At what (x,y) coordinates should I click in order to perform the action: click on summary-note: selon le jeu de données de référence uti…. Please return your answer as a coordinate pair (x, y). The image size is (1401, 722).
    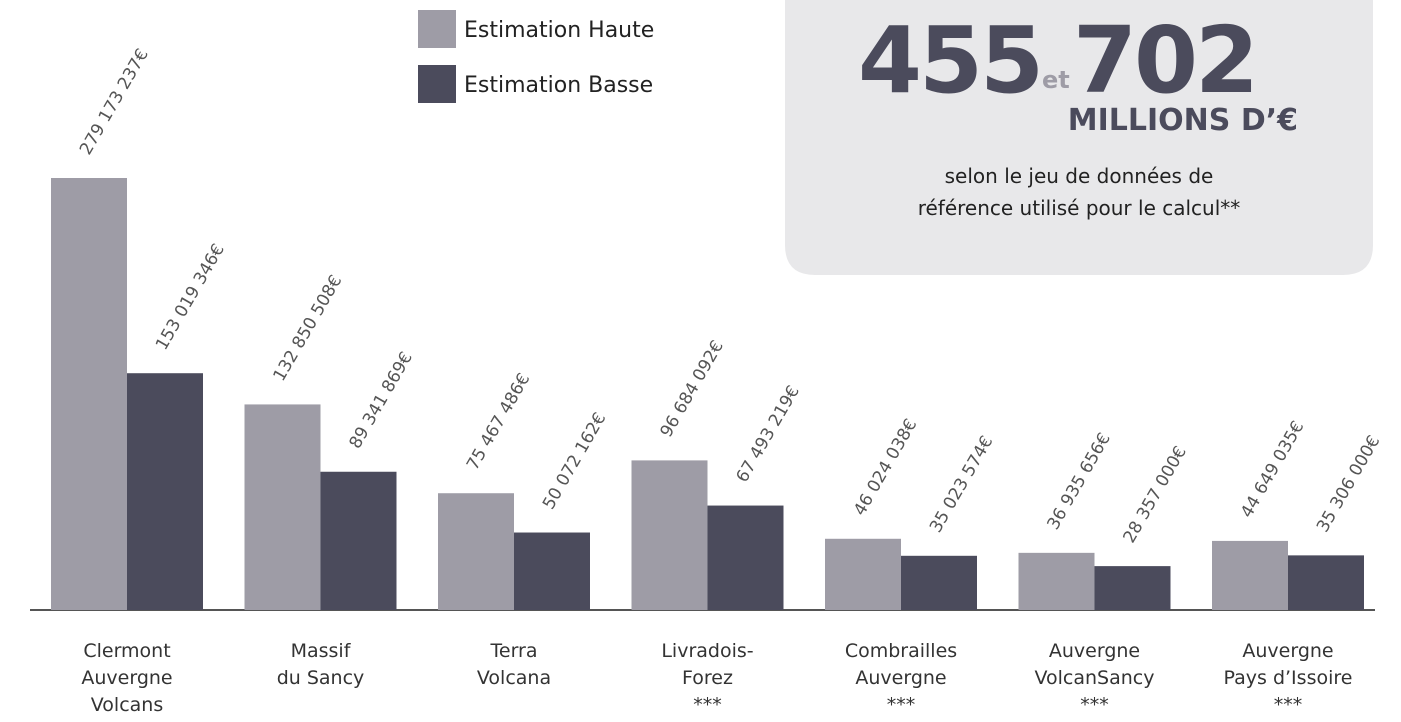
    Looking at the image, I should click on (1079, 192).